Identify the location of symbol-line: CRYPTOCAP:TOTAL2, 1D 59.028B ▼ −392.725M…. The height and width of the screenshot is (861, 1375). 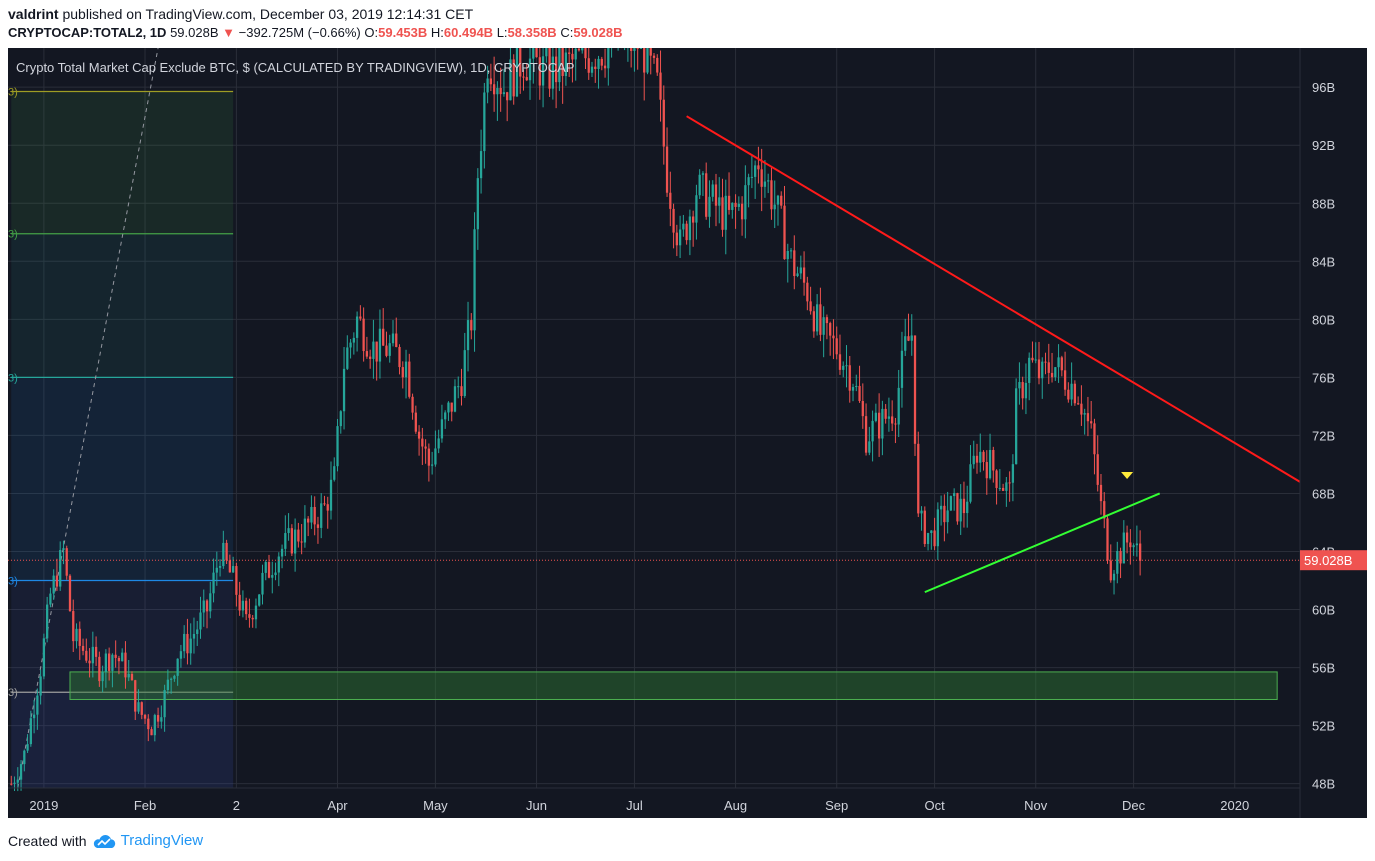
(315, 32).